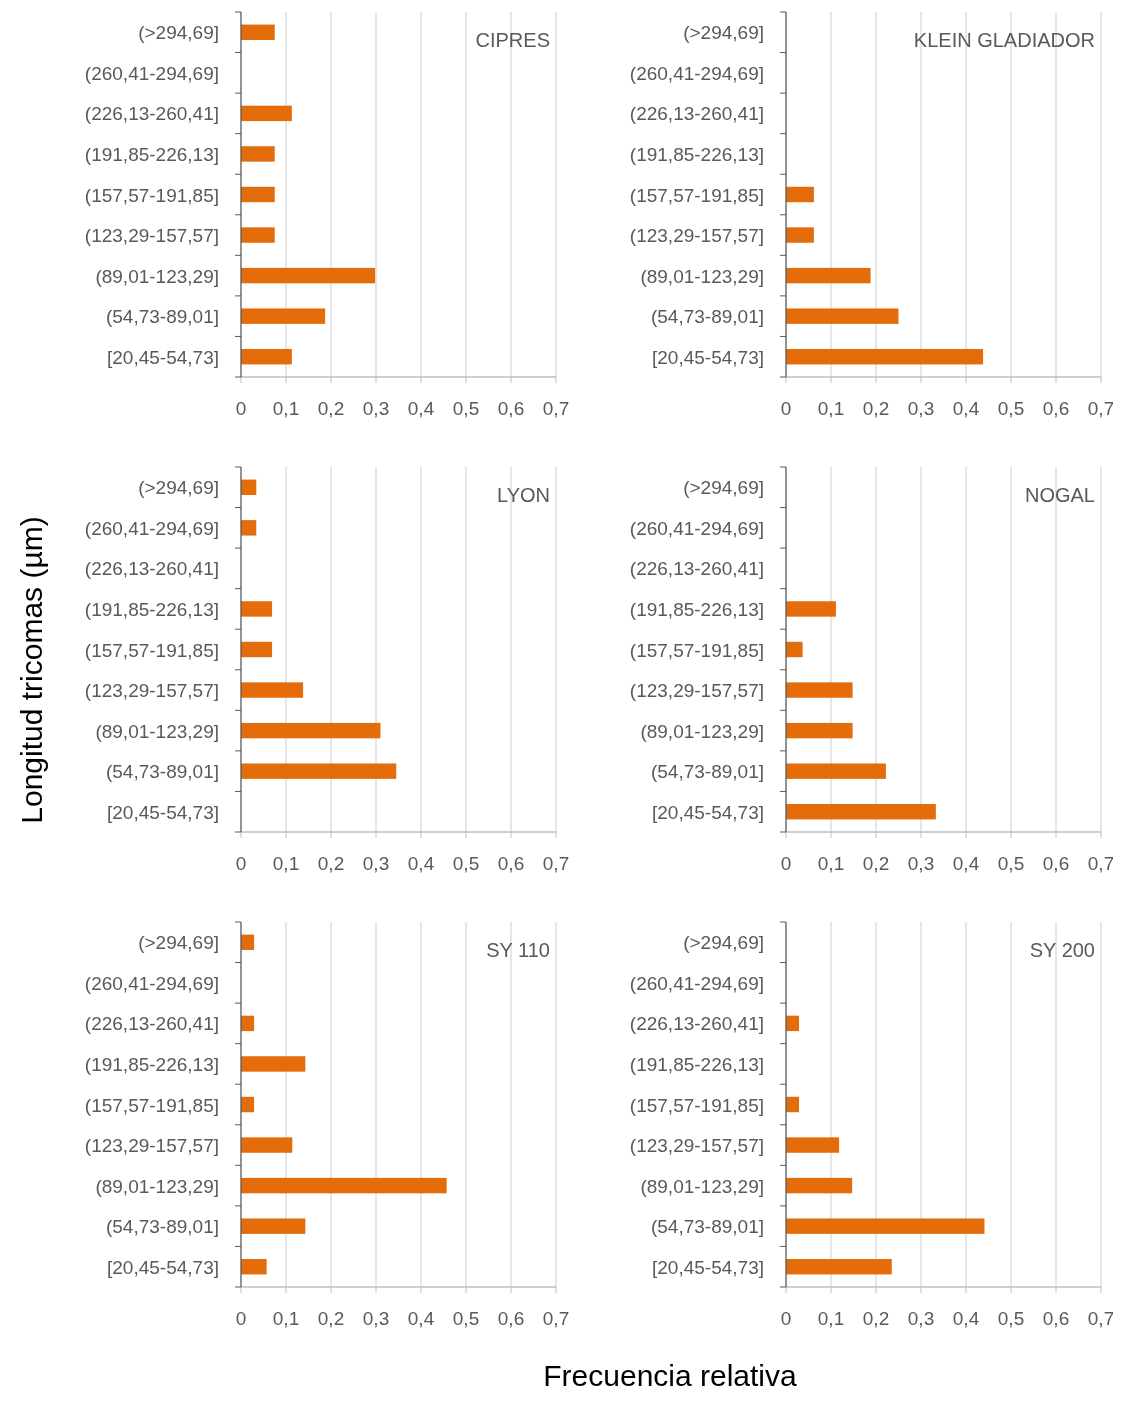 This screenshot has height=1405, width=1121. What do you see at coordinates (1059, 495) in the screenshot?
I see `text: NOGAL` at bounding box center [1059, 495].